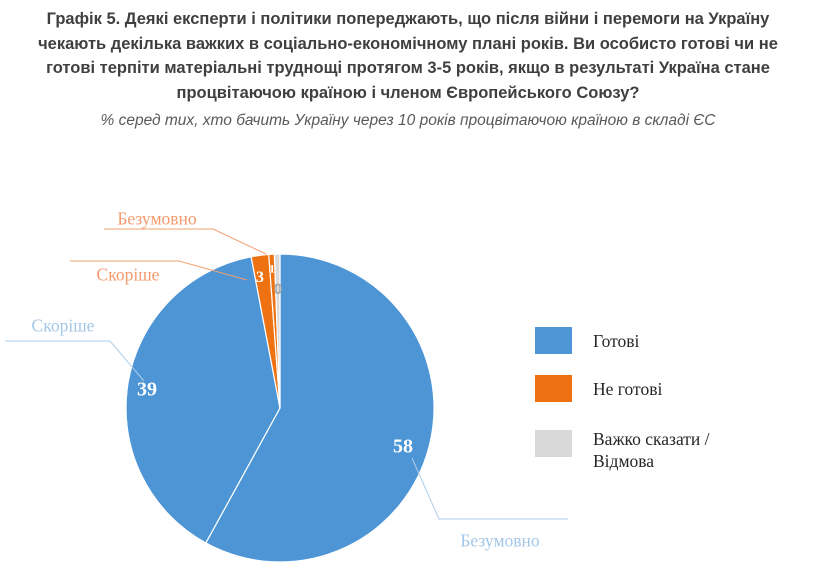  What do you see at coordinates (553, 388) in the screenshot?
I see `legend-swatch-not-ready` at bounding box center [553, 388].